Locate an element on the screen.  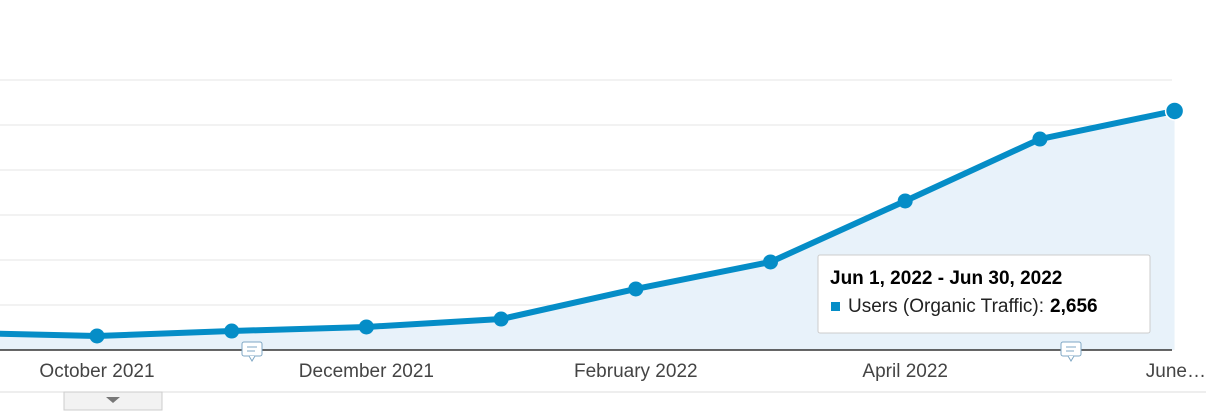
tooltip-text: Users (Organic Traffic): 2,656 is located at coordinates (973, 306).